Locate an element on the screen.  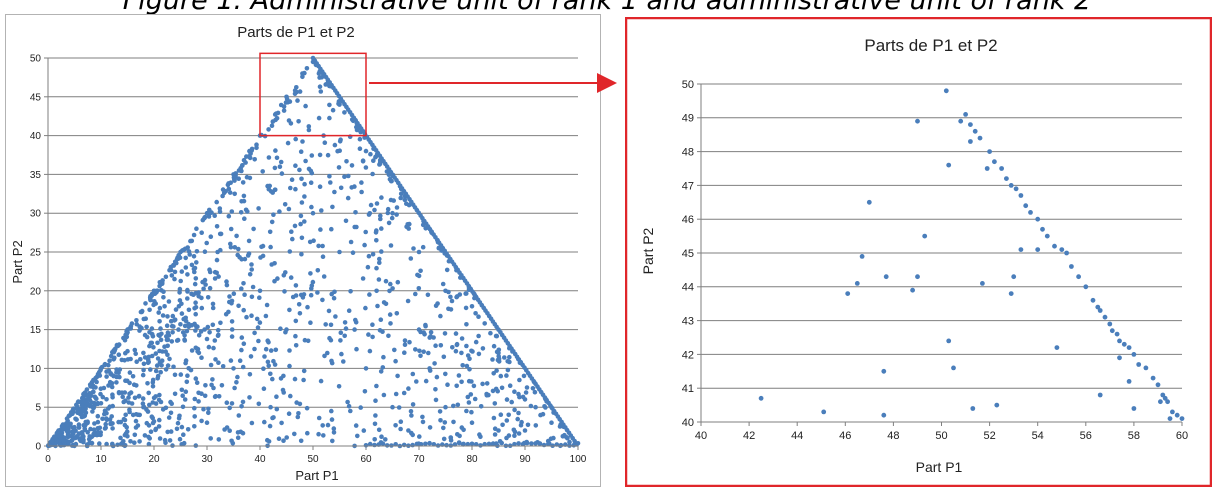
x-tick-label: 46 is located at coordinates (845, 436).